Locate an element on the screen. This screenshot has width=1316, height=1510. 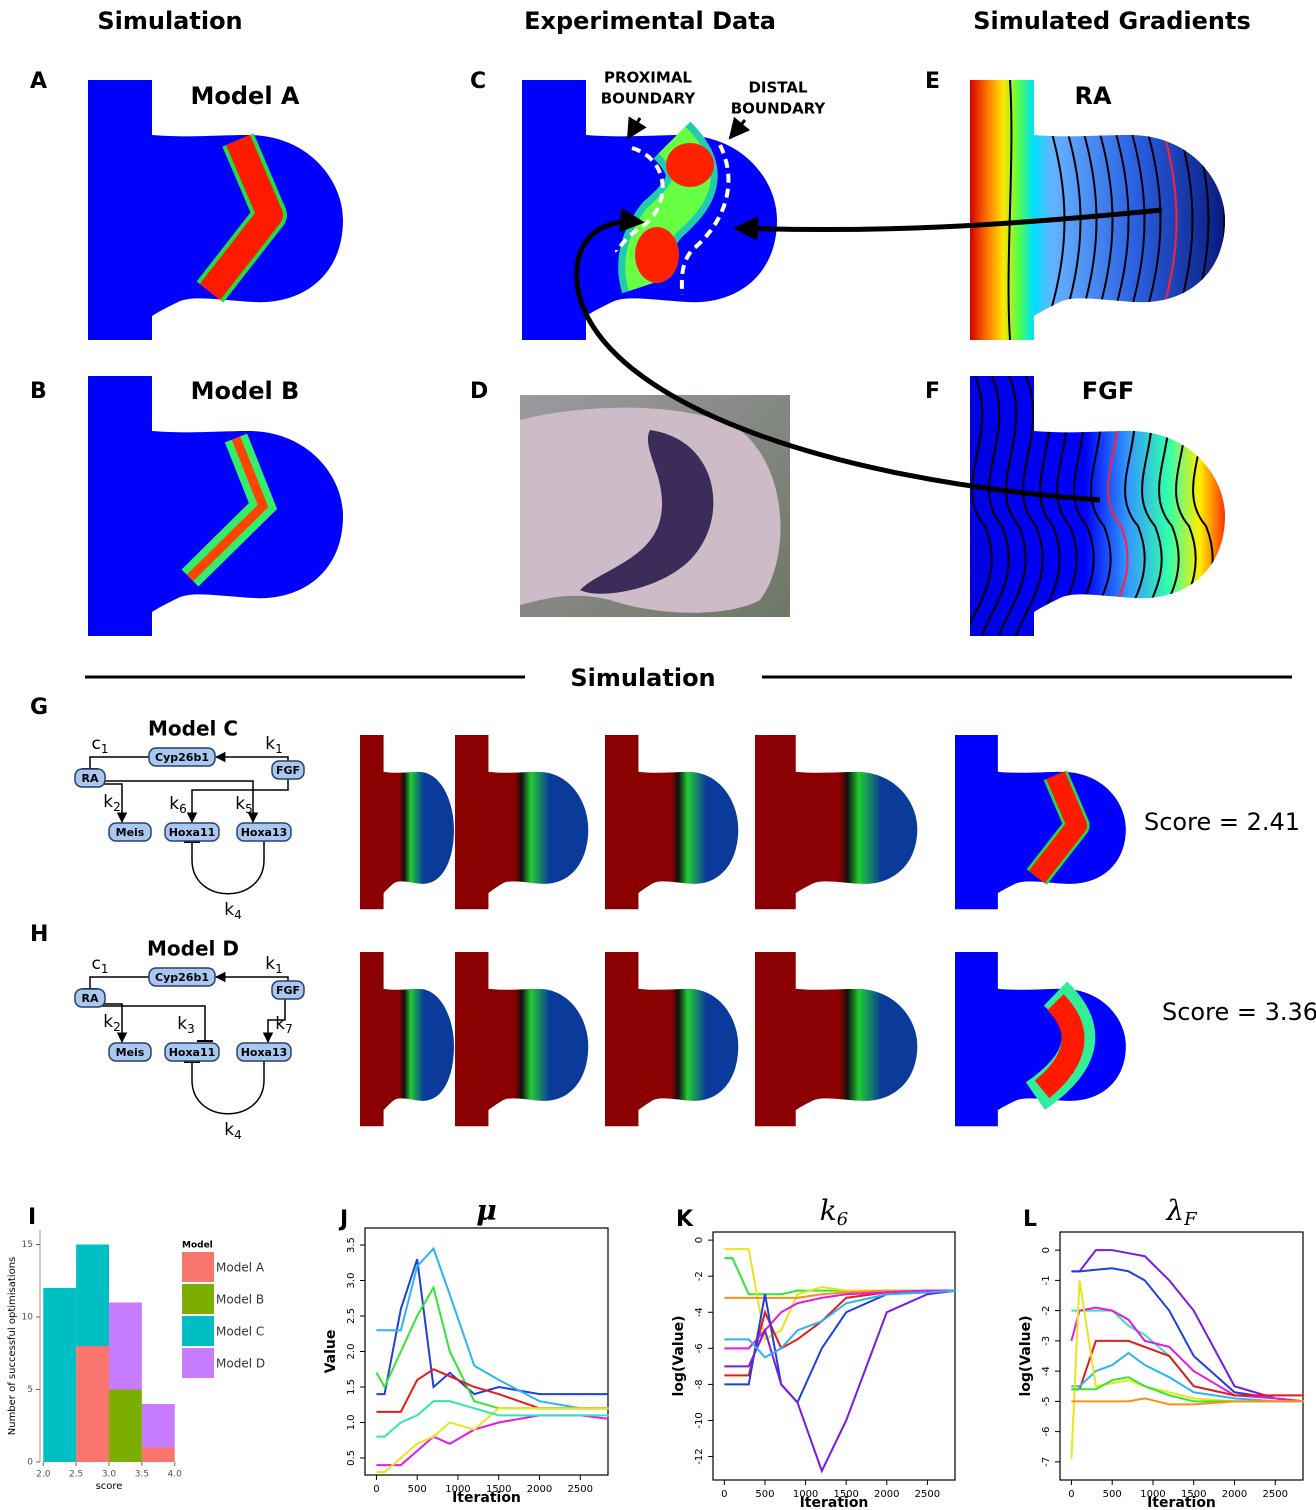
score: Score = 3.36 is located at coordinates (1239, 1012).